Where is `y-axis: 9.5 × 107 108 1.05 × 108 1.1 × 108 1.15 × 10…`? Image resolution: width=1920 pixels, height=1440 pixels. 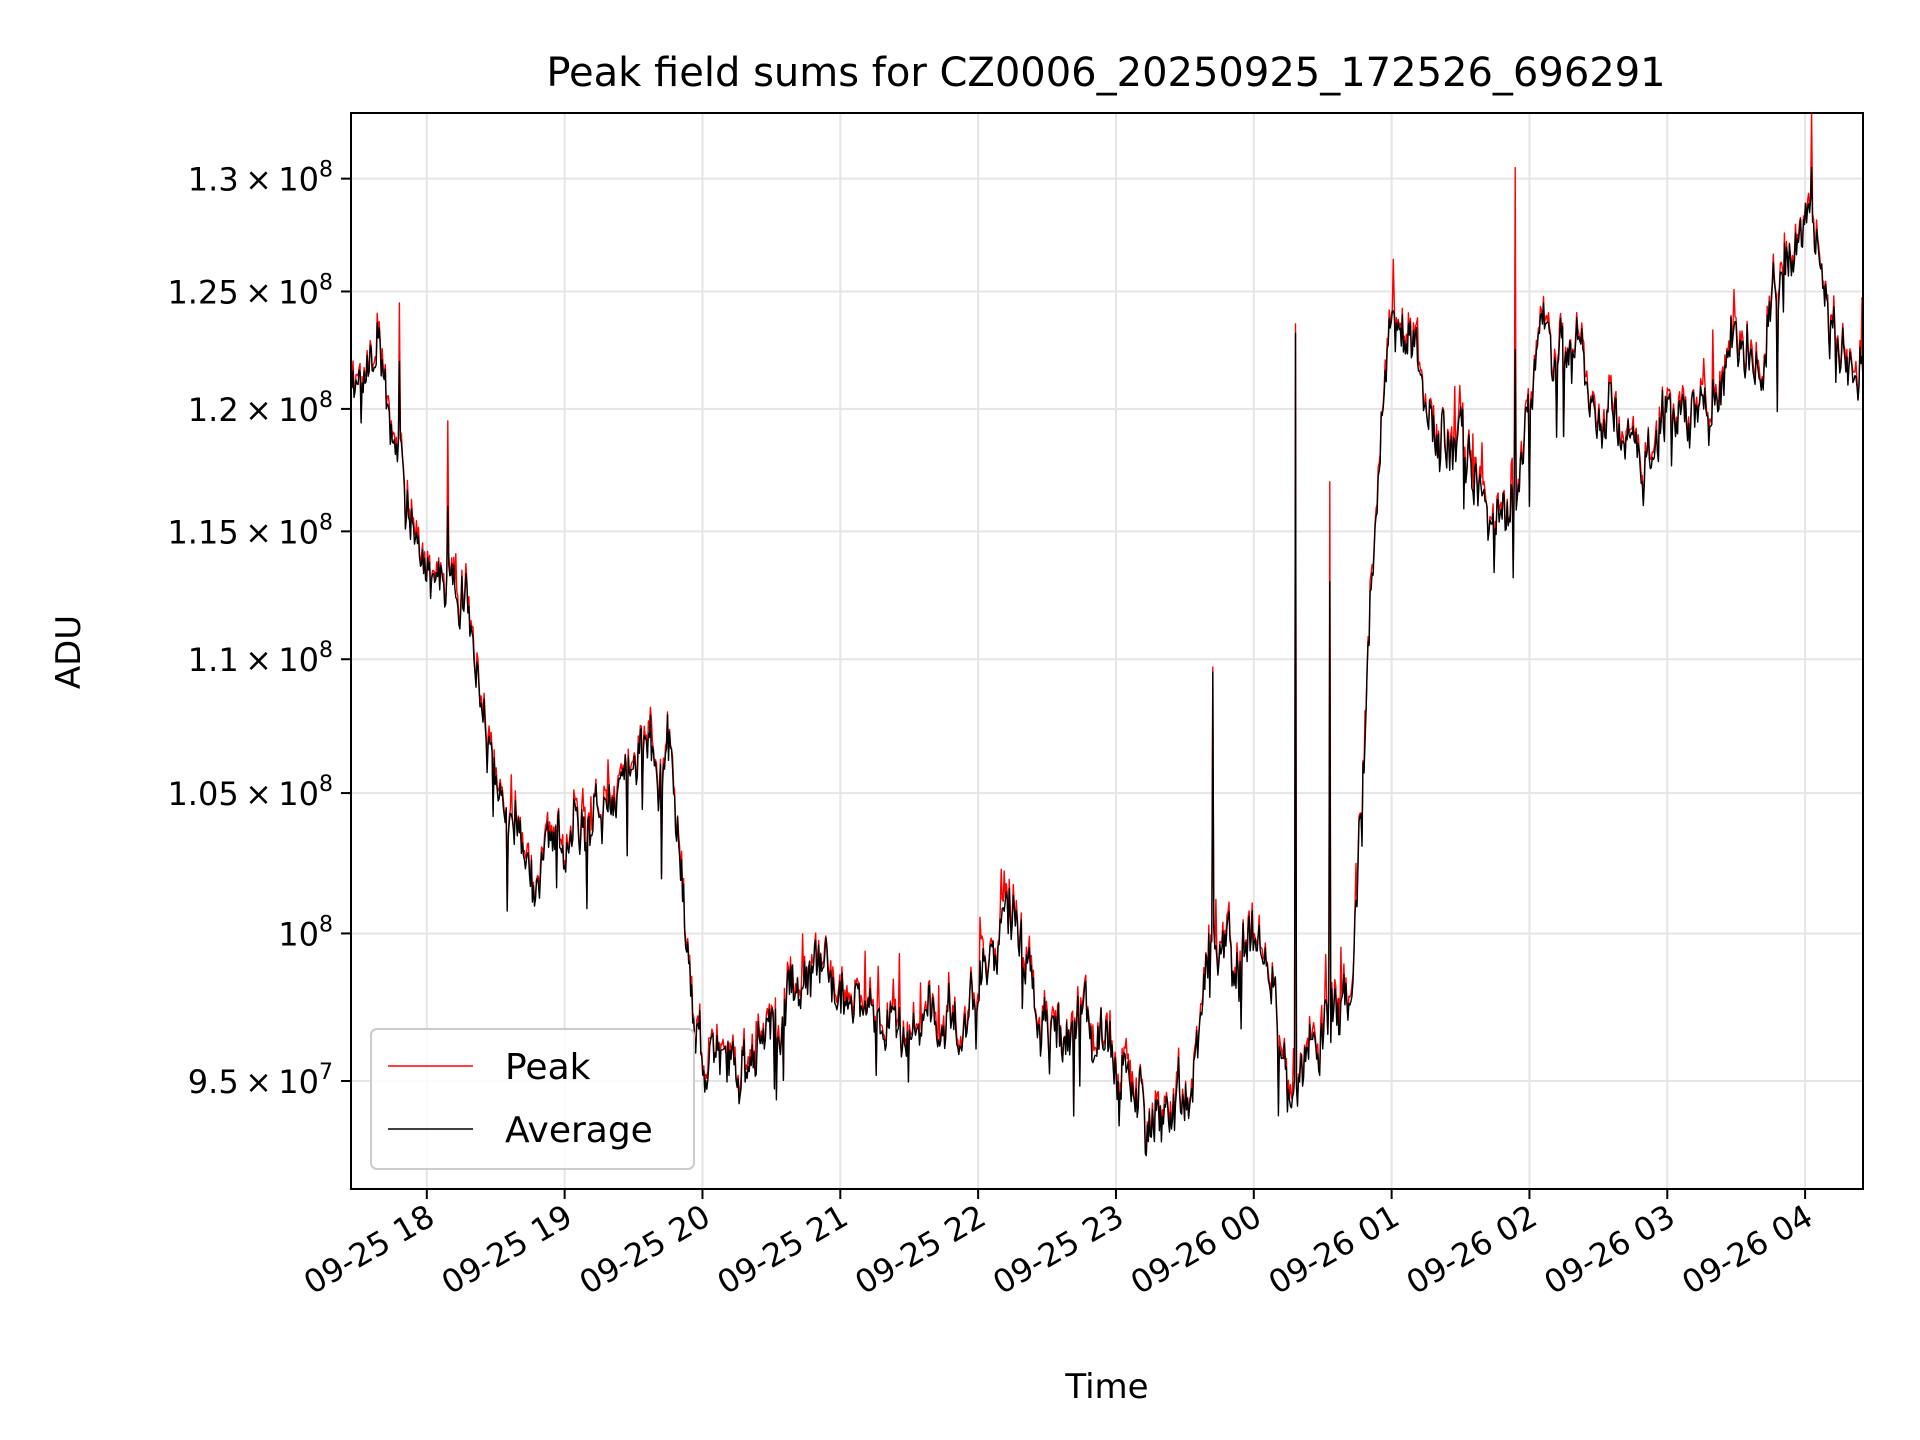
y-axis: 9.5 × 107 108 1.05 × 108 1.1 × 108 1.15 × 10… is located at coordinates (259, 629).